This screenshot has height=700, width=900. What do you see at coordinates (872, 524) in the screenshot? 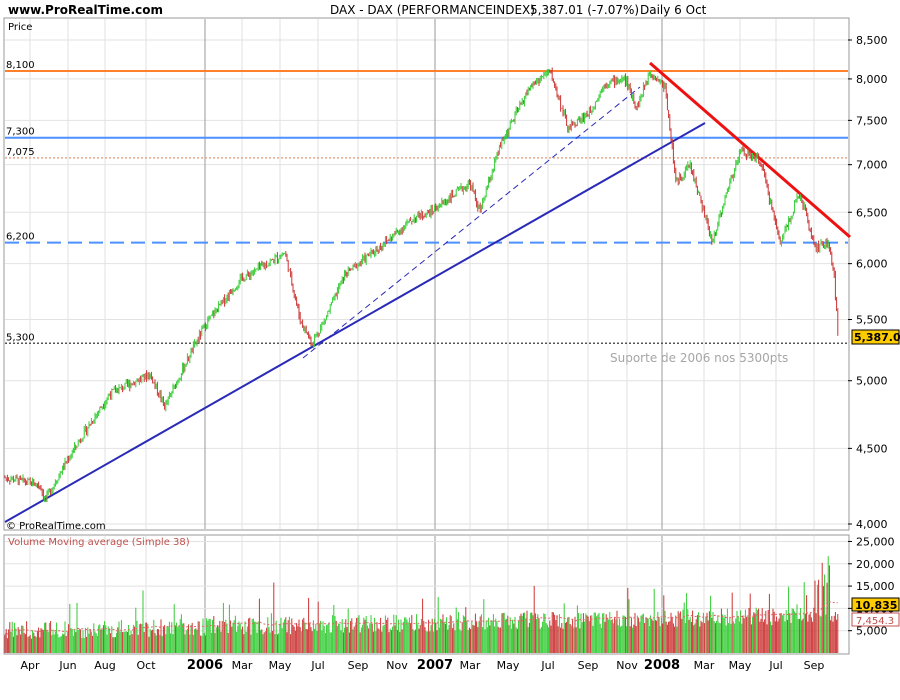
I see `y-tick-label: 4,000` at bounding box center [872, 524].